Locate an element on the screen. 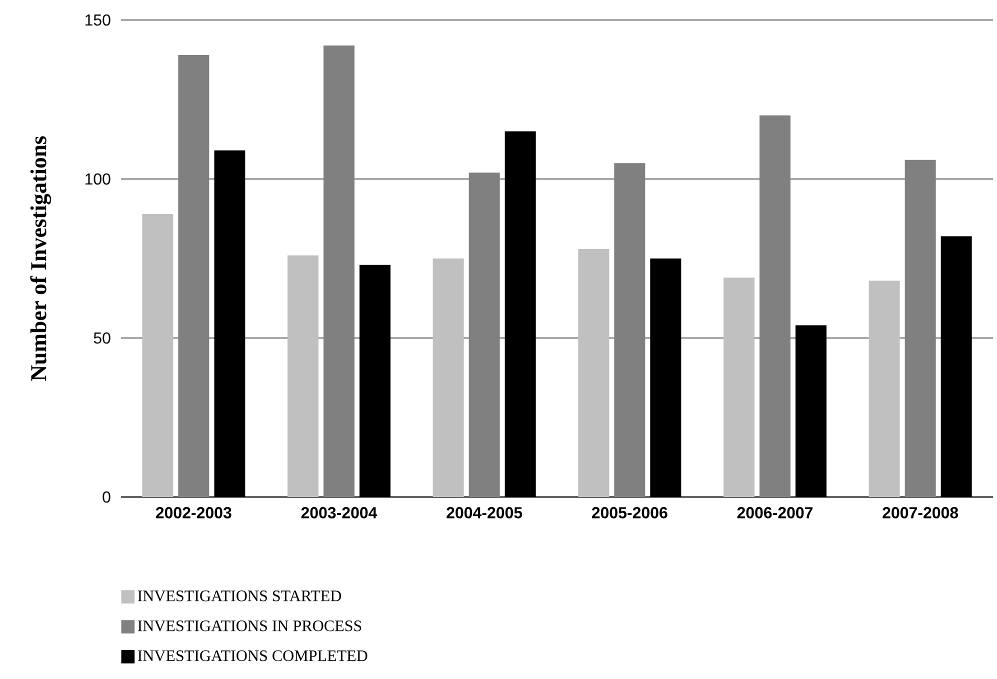 The width and height of the screenshot is (997, 679). legend-label: INVESTIGATIONS COMPLETED is located at coordinates (253, 656).